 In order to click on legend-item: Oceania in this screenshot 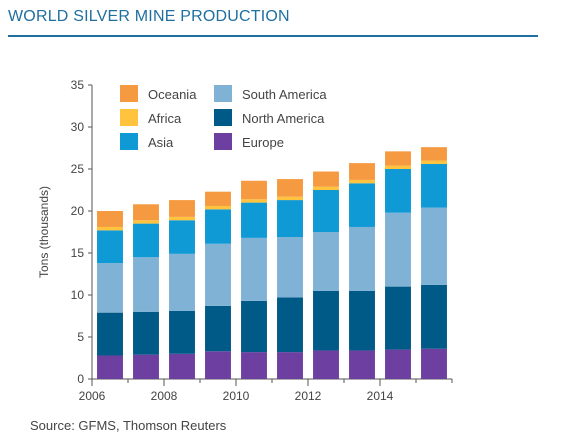, I will do `click(158, 93)`.